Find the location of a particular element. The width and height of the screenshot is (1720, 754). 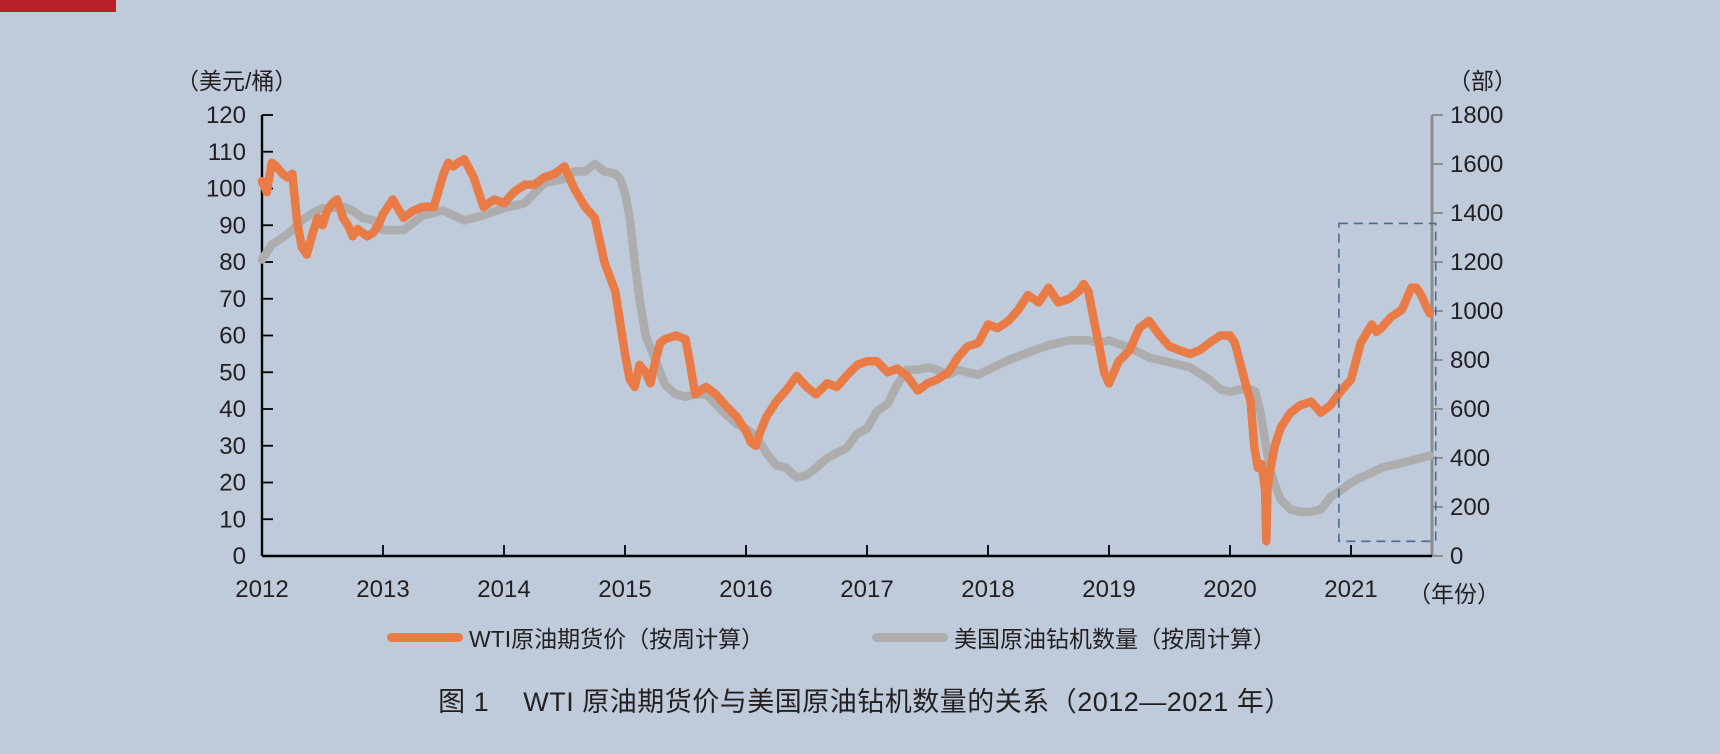

x-tick-label: 2017 is located at coordinates (866, 589).